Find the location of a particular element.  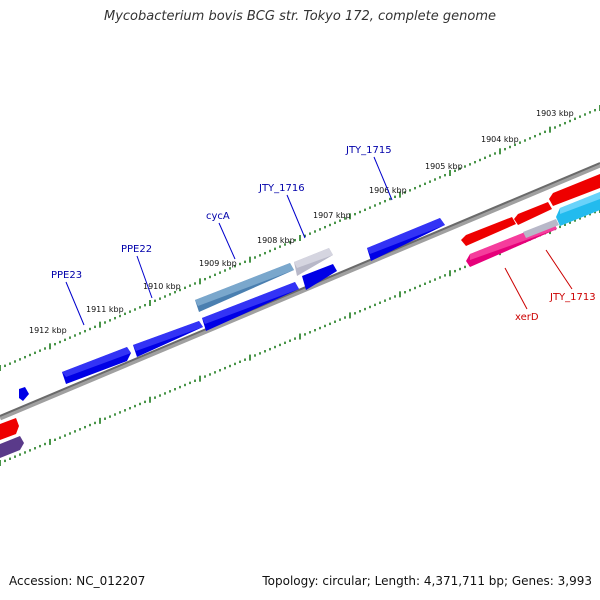

gene-cyca-top is located at coordinates (244, 284).